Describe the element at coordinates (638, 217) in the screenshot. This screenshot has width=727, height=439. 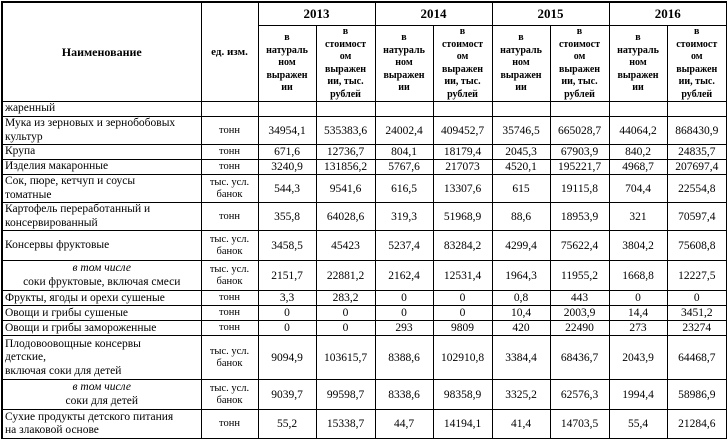
I see `value-cell: 321` at that location.